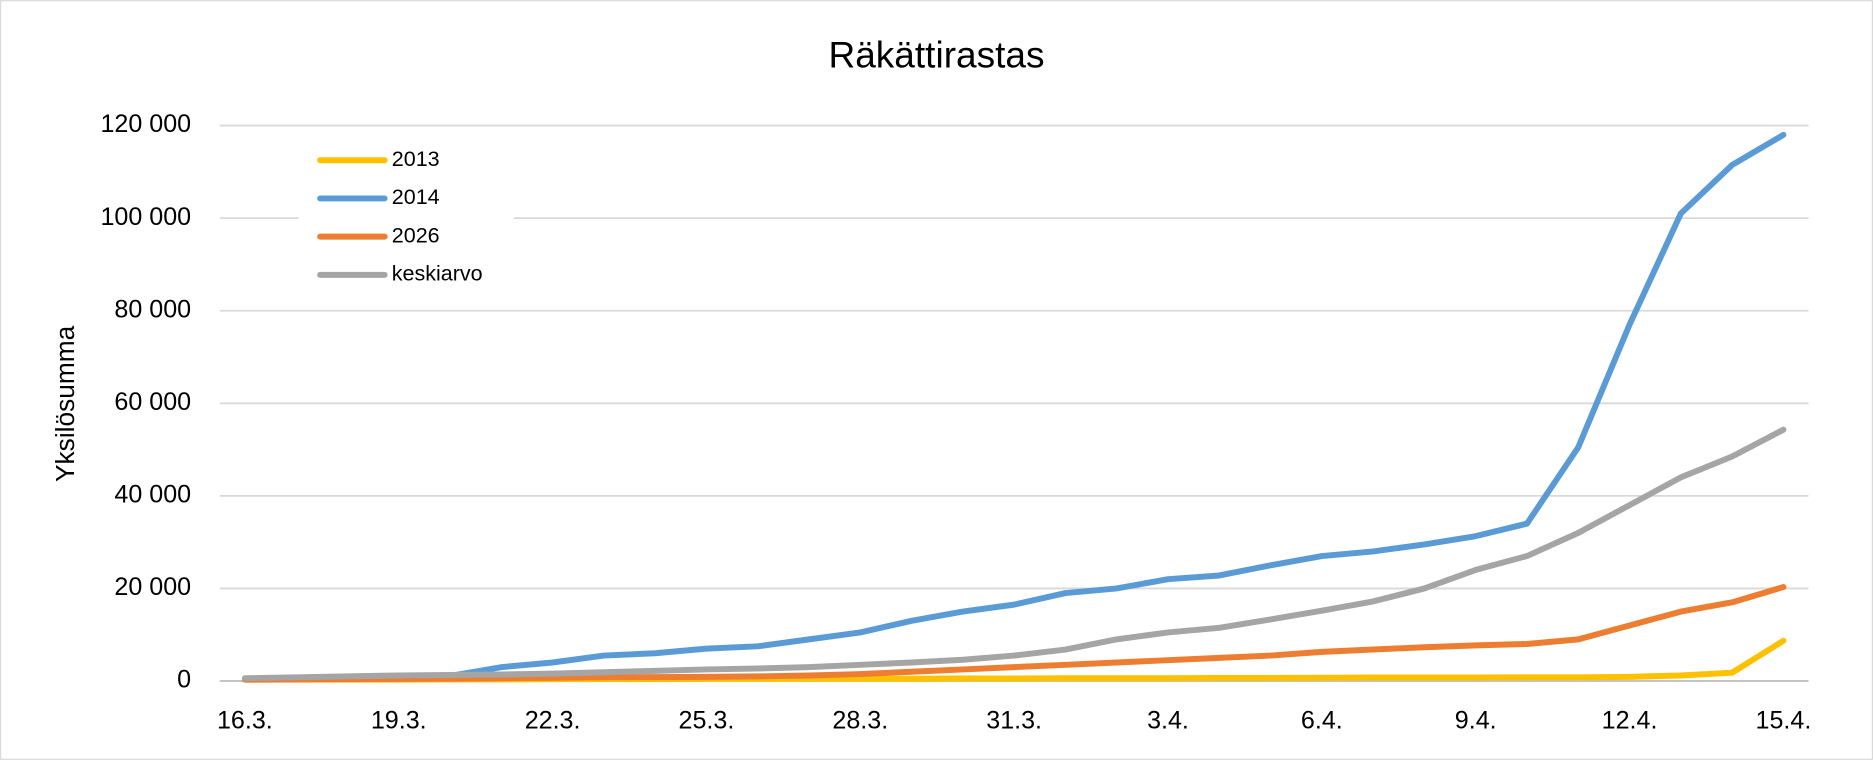  What do you see at coordinates (152, 402) in the screenshot?
I see `y-tick-label: 60 000` at bounding box center [152, 402].